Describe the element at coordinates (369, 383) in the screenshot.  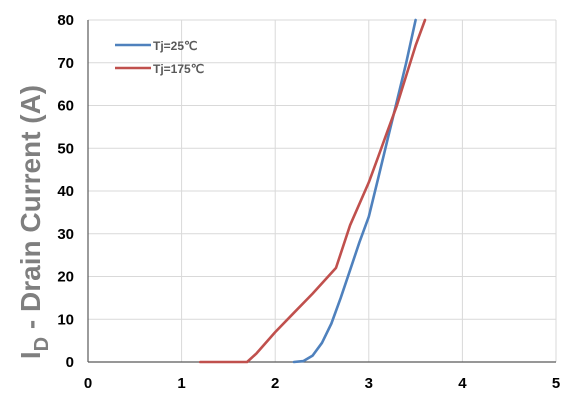
I see `x-tick-label: 3` at that location.